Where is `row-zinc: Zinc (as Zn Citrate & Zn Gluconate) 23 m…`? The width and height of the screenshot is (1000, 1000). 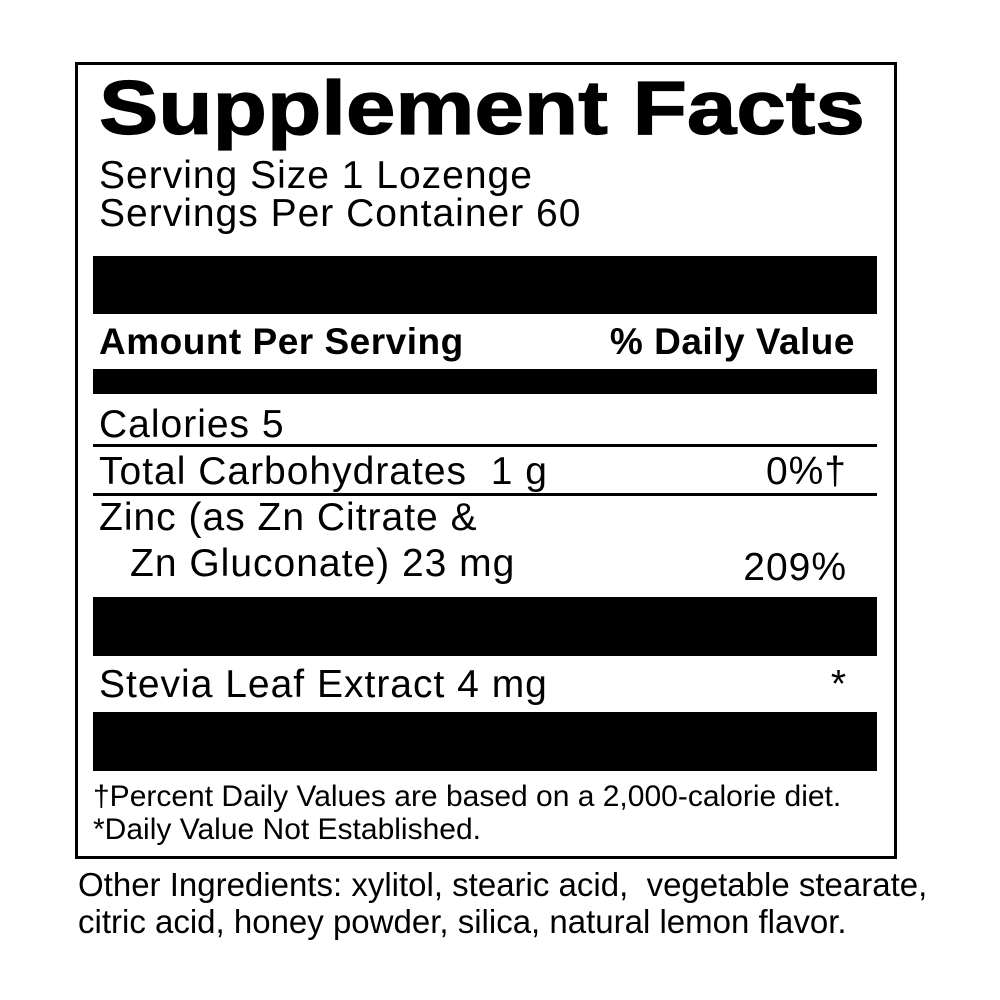
row-zinc: Zinc (as Zn Citrate & Zn Gluconate) 23 m… is located at coordinates (485, 546).